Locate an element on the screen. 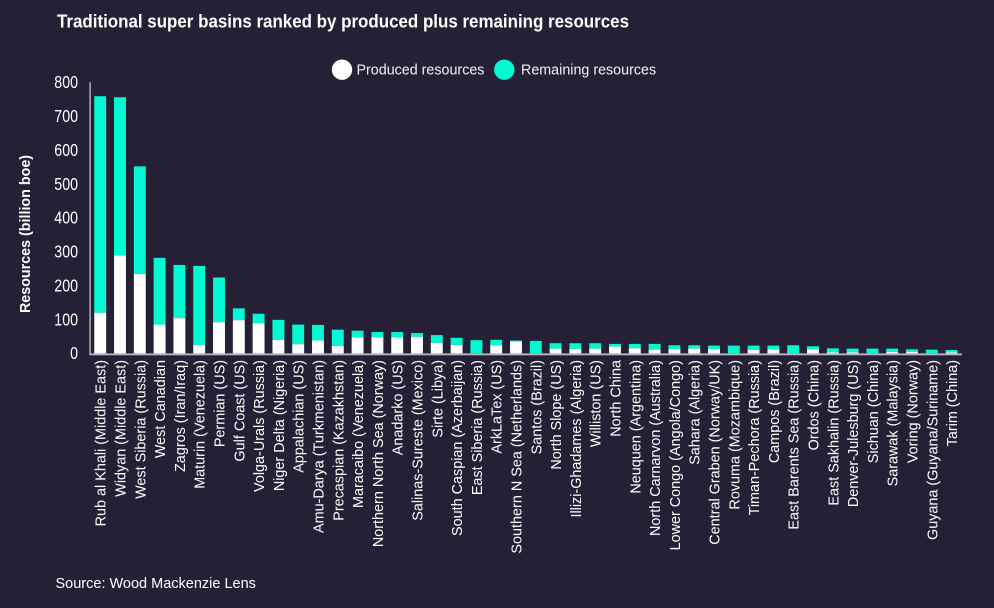 Image resolution: width=994 pixels, height=608 pixels. svg-text: Illizi-Ghadames (Algeria) is located at coordinates (577, 439).